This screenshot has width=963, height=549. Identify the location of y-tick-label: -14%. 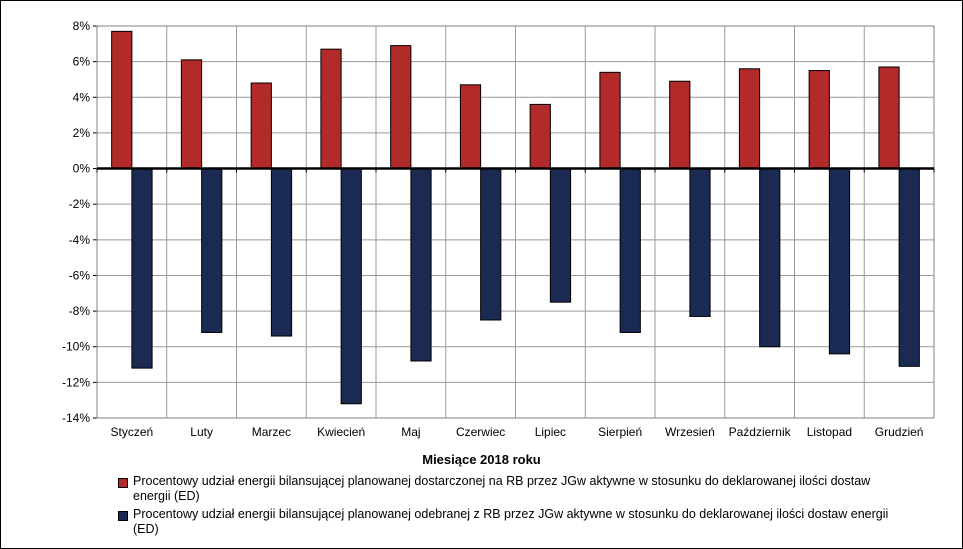
(76, 418).